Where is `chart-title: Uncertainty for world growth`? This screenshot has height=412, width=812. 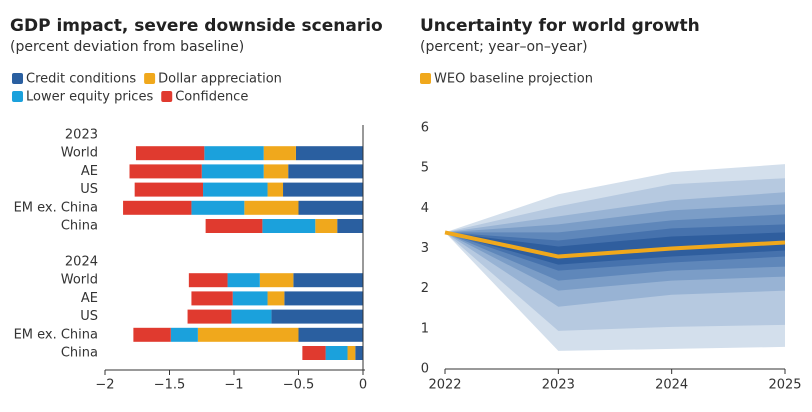 chart-title: Uncertainty for world growth is located at coordinates (560, 26).